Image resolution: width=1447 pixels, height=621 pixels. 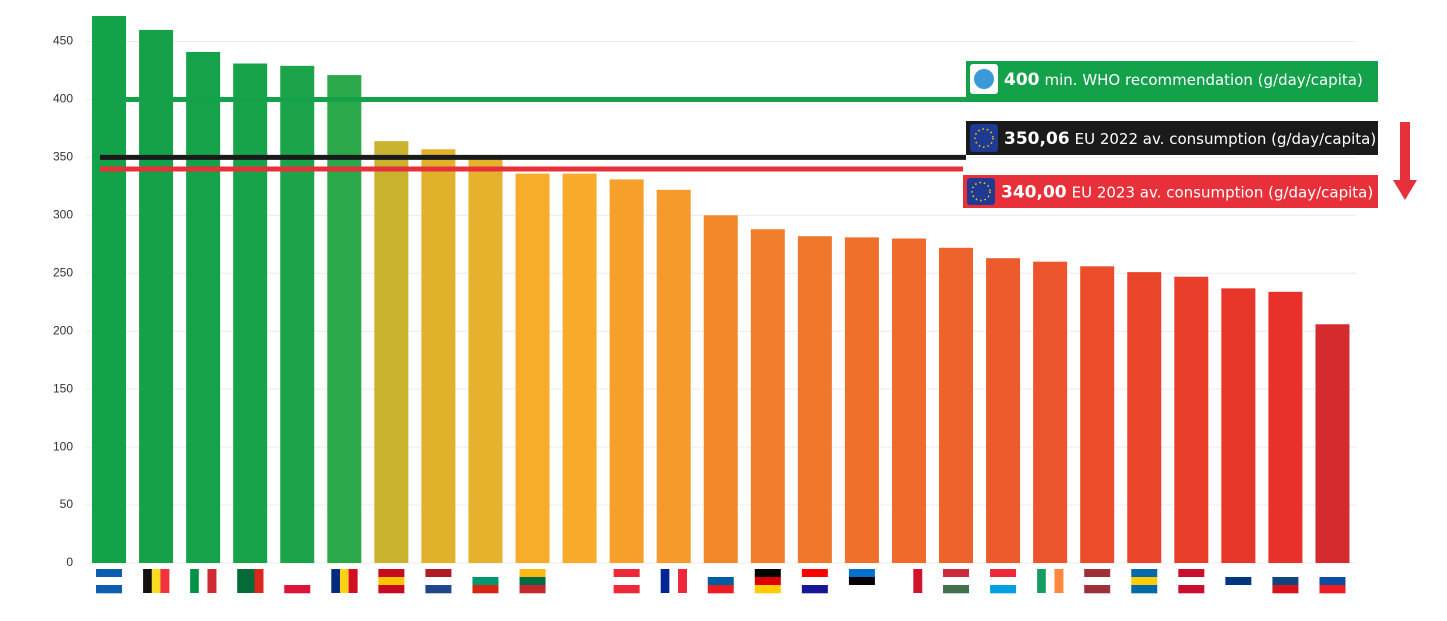 What do you see at coordinates (63, 41) in the screenshot?
I see `y-tick-label: 450` at bounding box center [63, 41].